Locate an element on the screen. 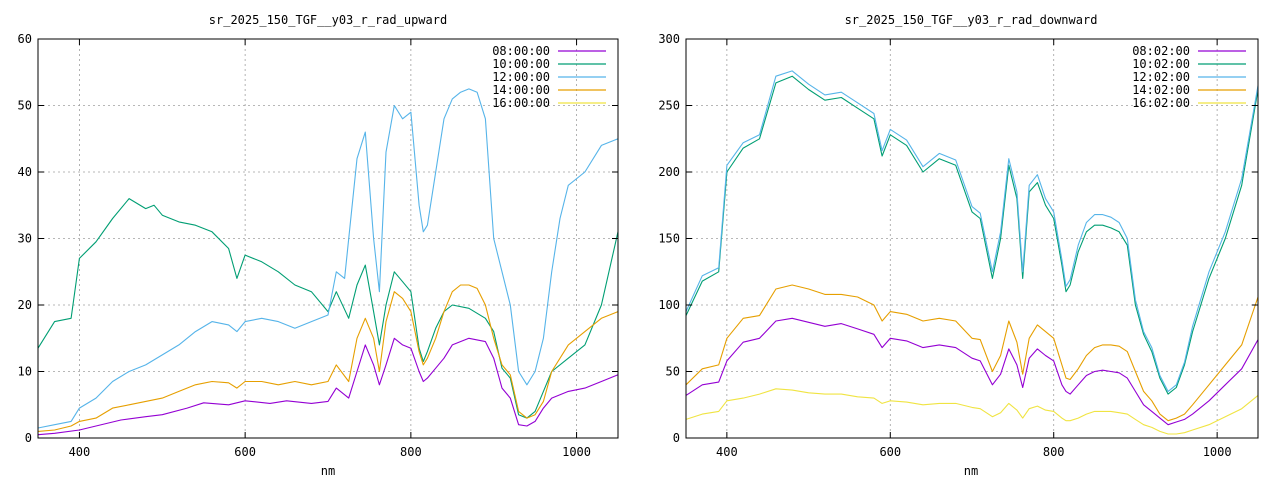 The width and height of the screenshot is (1280, 480). legend-label: 12:02:00 is located at coordinates (1161, 77).